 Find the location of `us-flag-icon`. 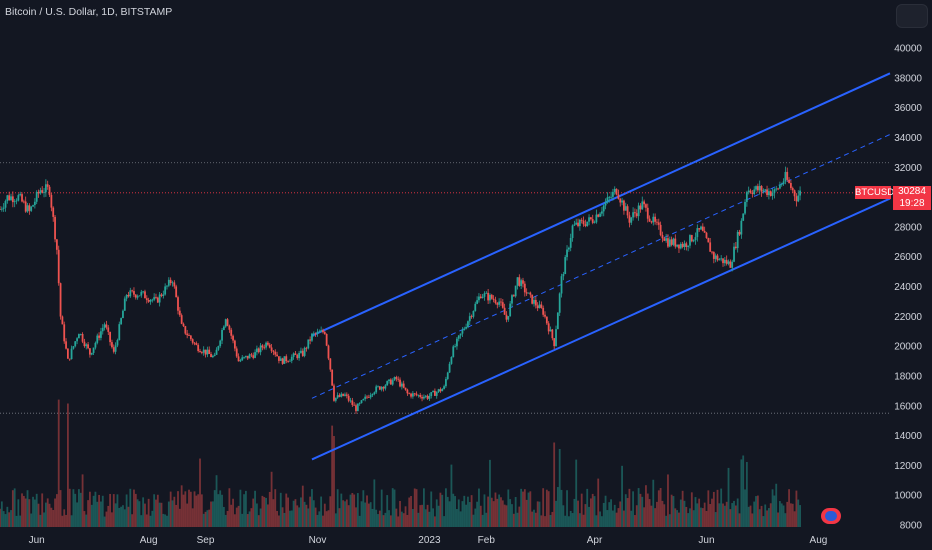

us-flag-icon is located at coordinates (831, 516).